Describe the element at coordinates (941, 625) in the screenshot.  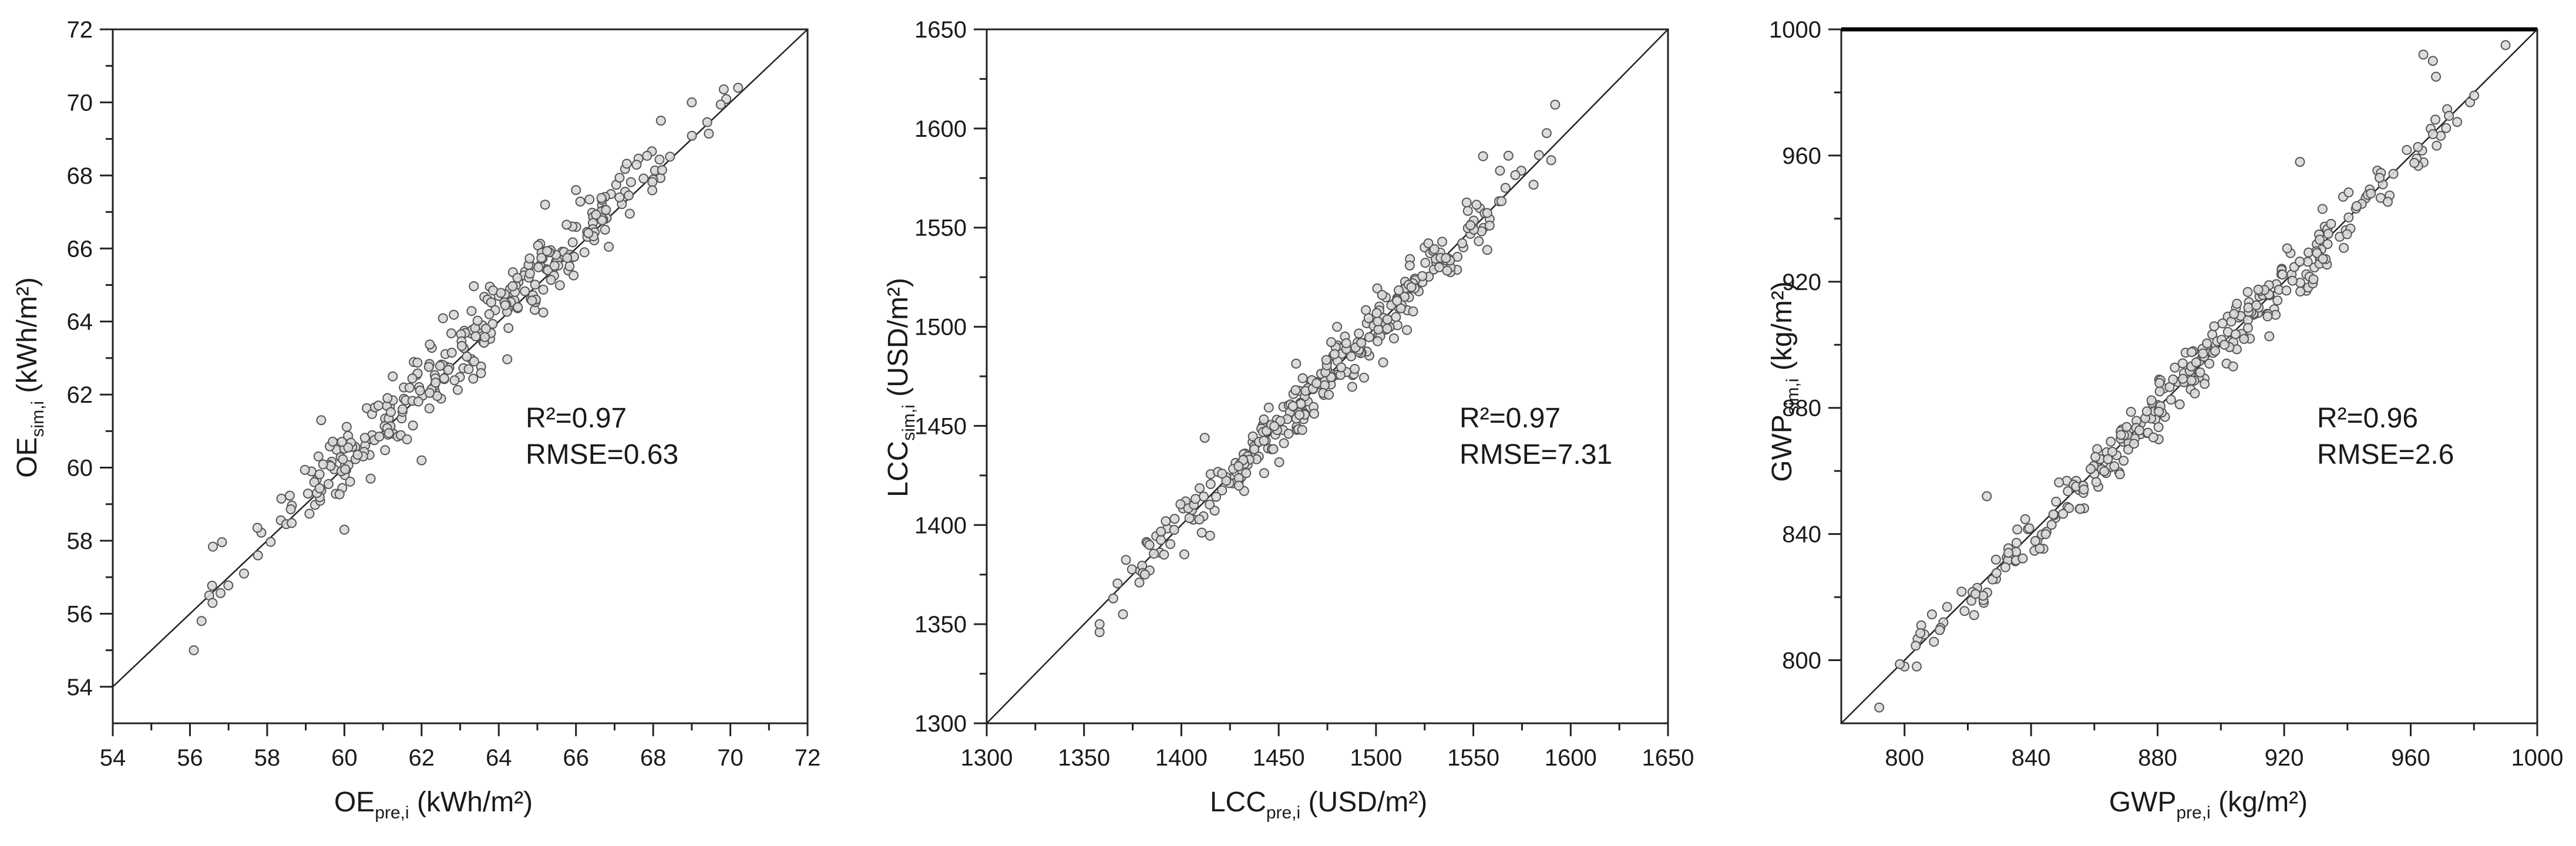
I see `lcc-y-tick-label: 1350` at that location.